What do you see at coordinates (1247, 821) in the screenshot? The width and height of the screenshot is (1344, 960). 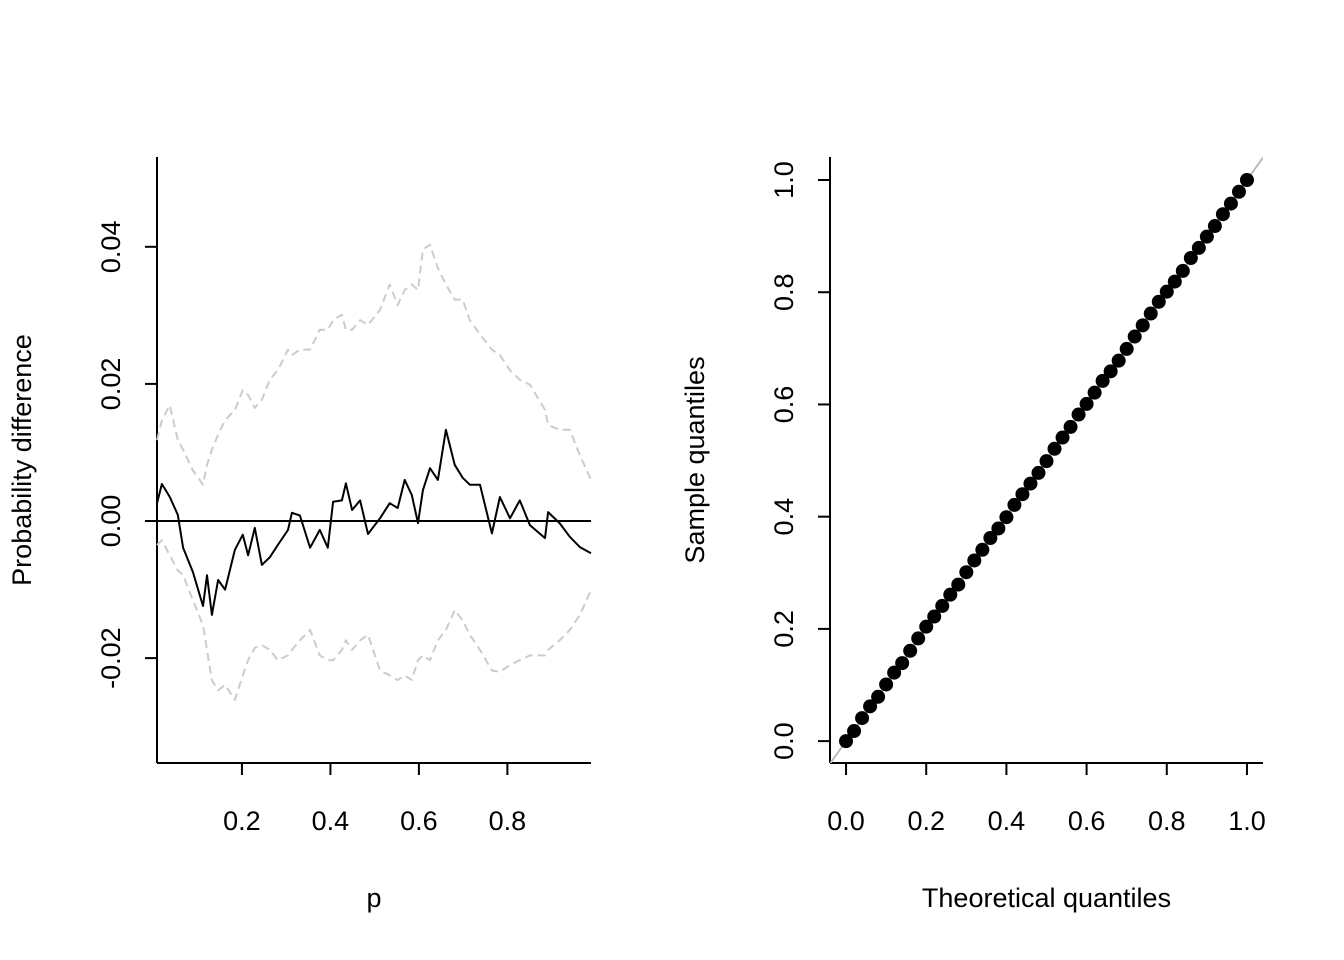 I see `x-tick-label: 1.0` at bounding box center [1247, 821].